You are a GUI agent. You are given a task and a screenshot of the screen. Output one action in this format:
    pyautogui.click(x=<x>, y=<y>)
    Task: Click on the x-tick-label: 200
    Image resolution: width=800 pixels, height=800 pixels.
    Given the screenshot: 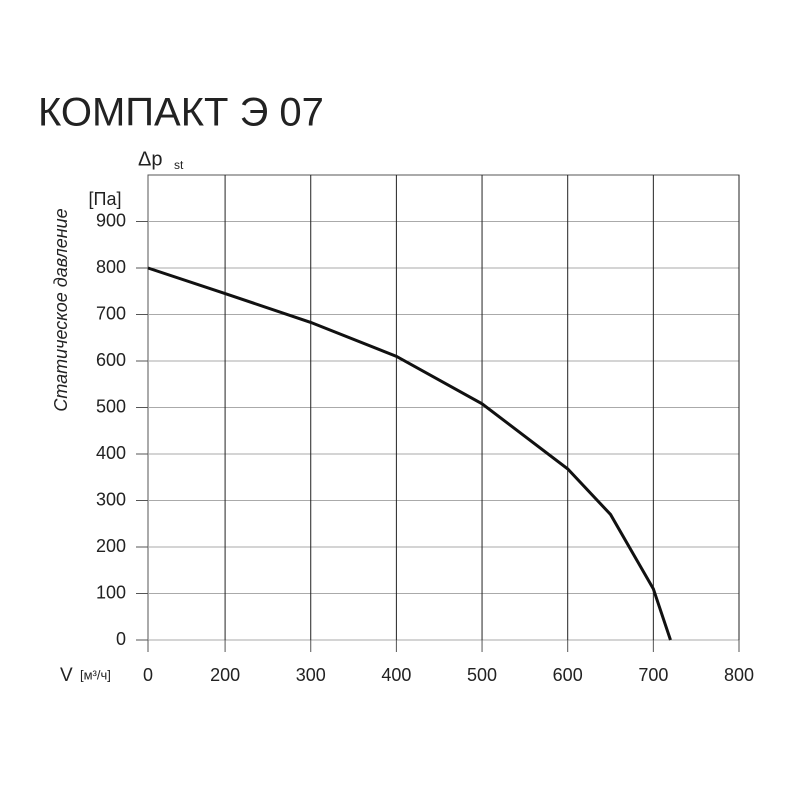 What is the action you would take?
    pyautogui.click(x=225, y=675)
    